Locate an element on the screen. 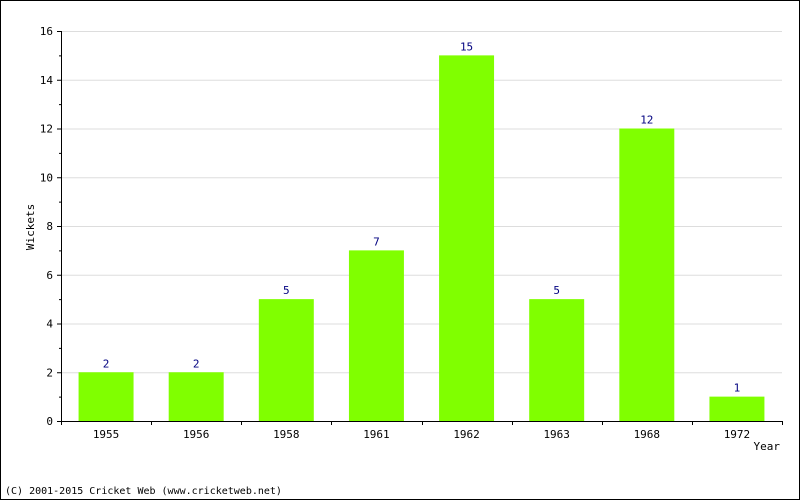 The height and width of the screenshot is (500, 800). y-tick-label: 16 is located at coordinates (46, 31).